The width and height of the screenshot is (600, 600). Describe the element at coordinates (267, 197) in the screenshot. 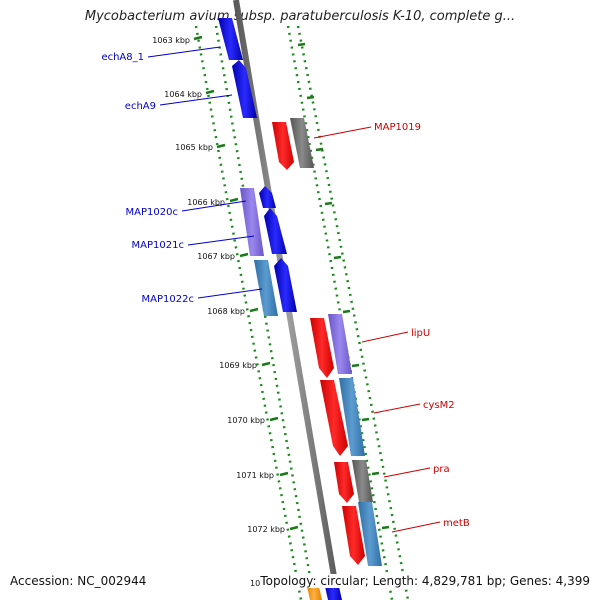

I see `gene-MAP1020c-small-feature` at that location.